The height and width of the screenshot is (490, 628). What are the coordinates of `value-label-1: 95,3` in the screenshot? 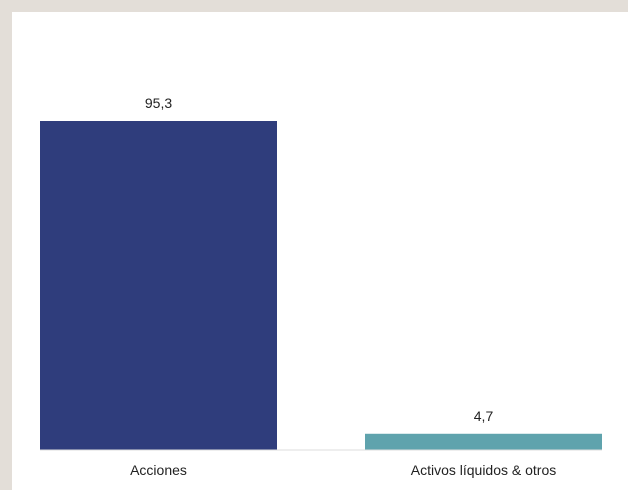 It's located at (158, 103).